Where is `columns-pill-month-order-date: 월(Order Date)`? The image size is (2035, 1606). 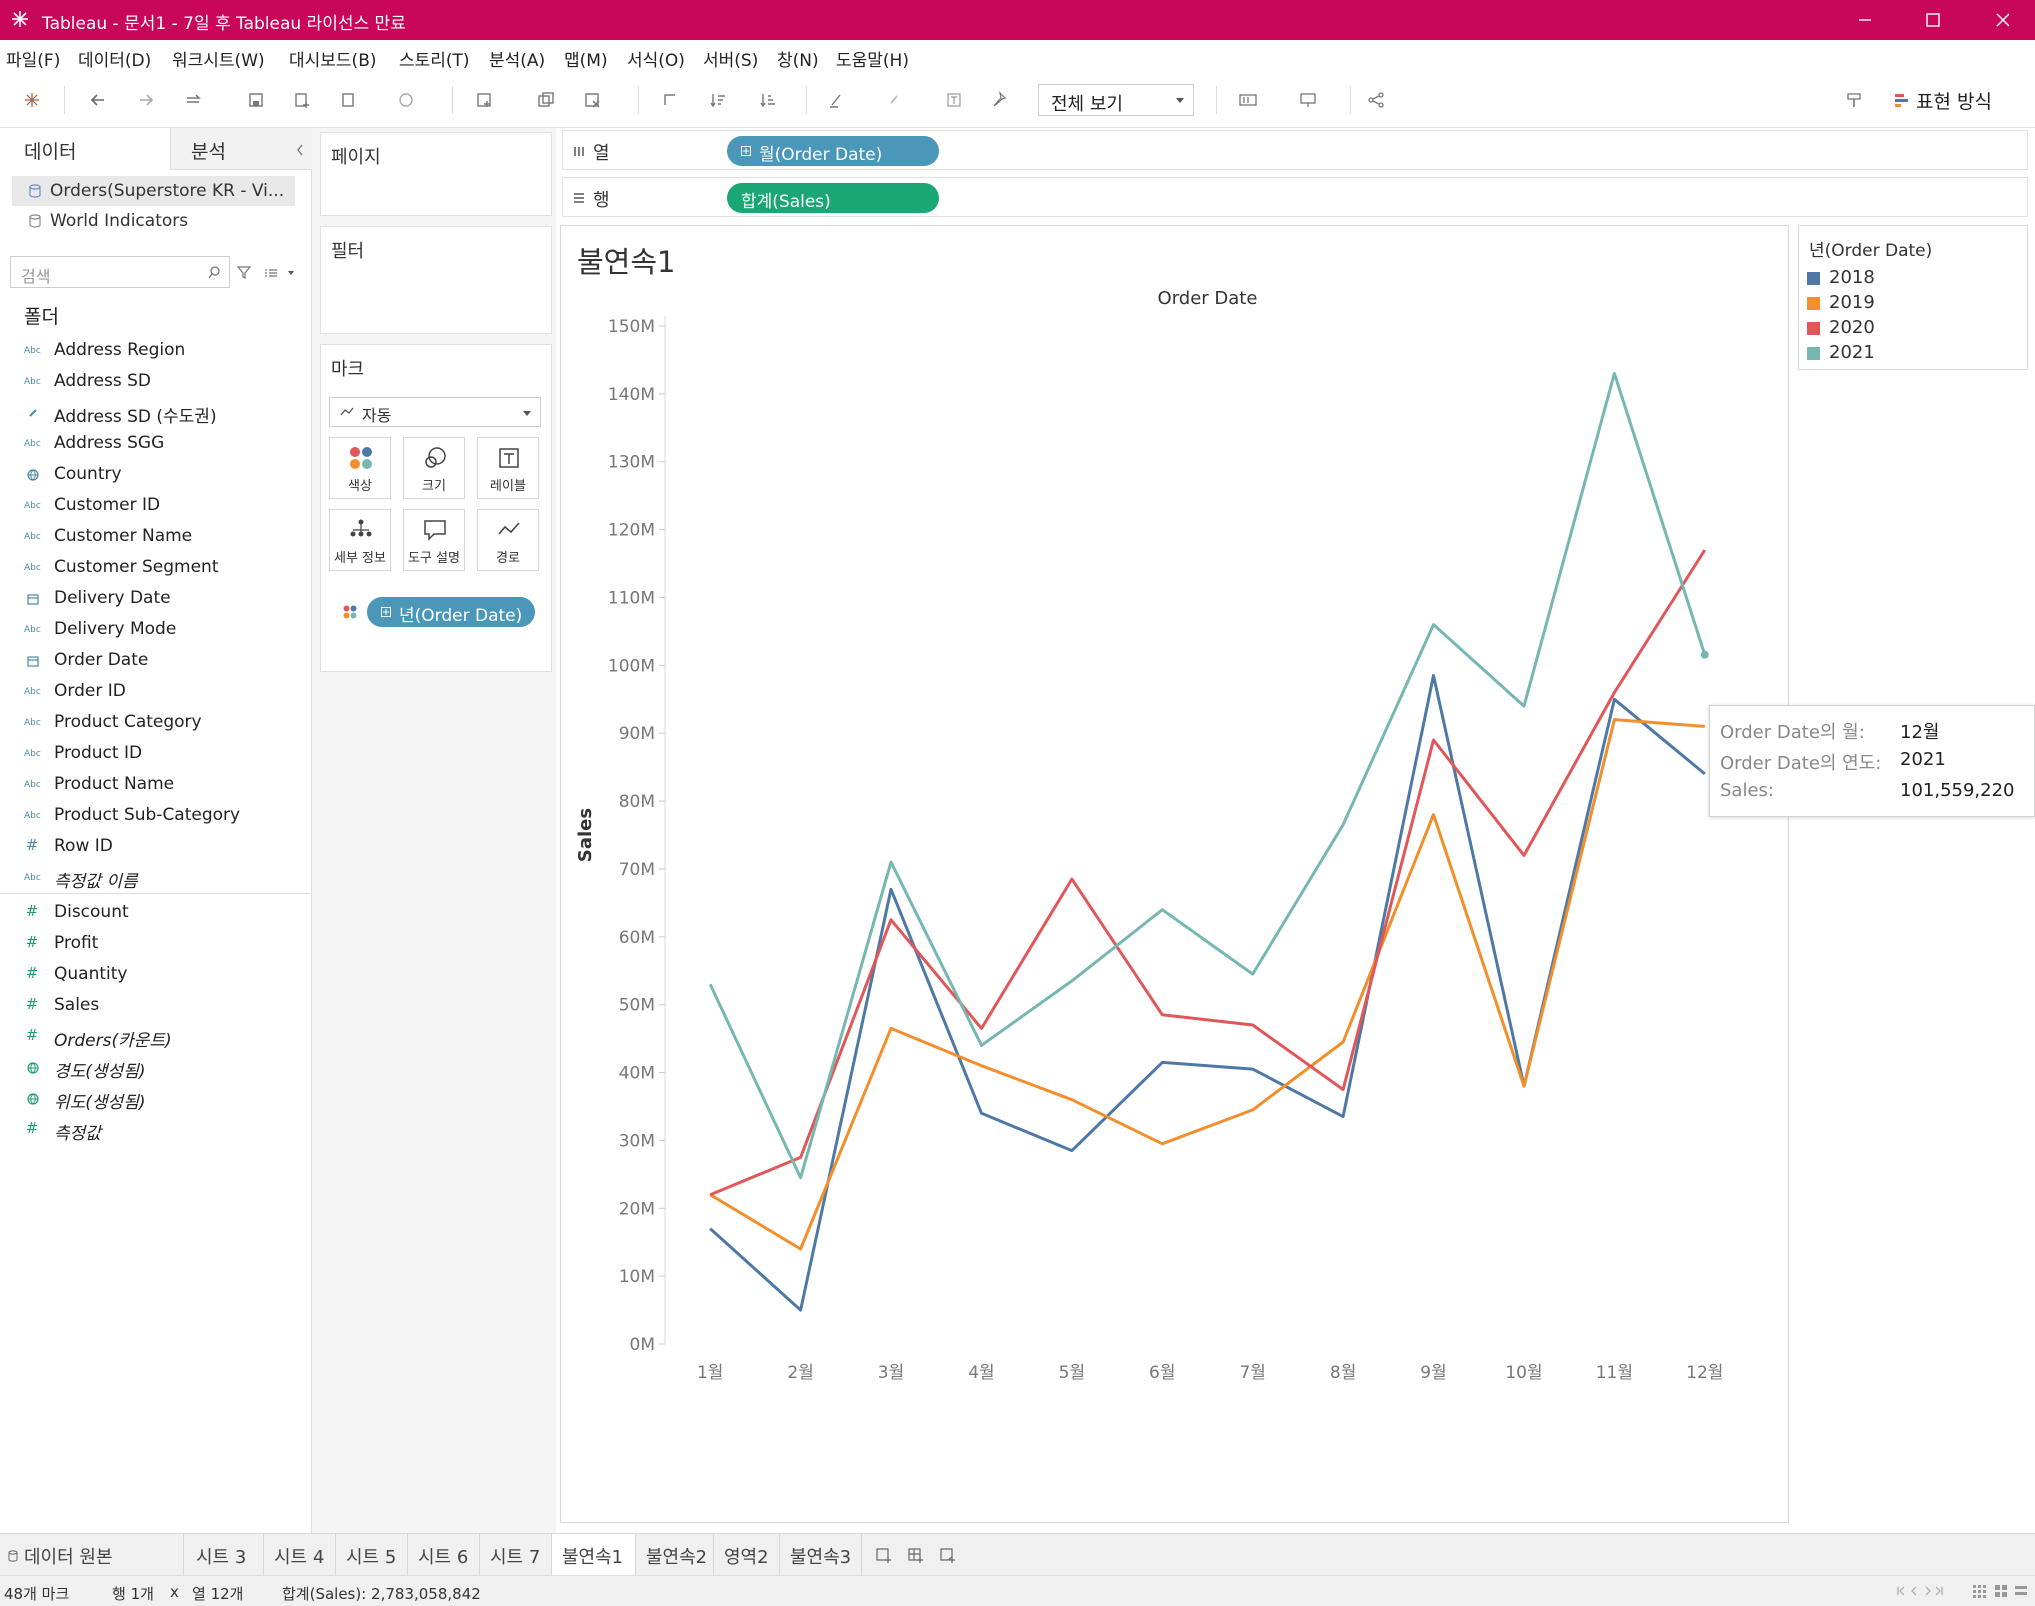
columns-pill-month-order-date: 월(Order Date) is located at coordinates (833, 151).